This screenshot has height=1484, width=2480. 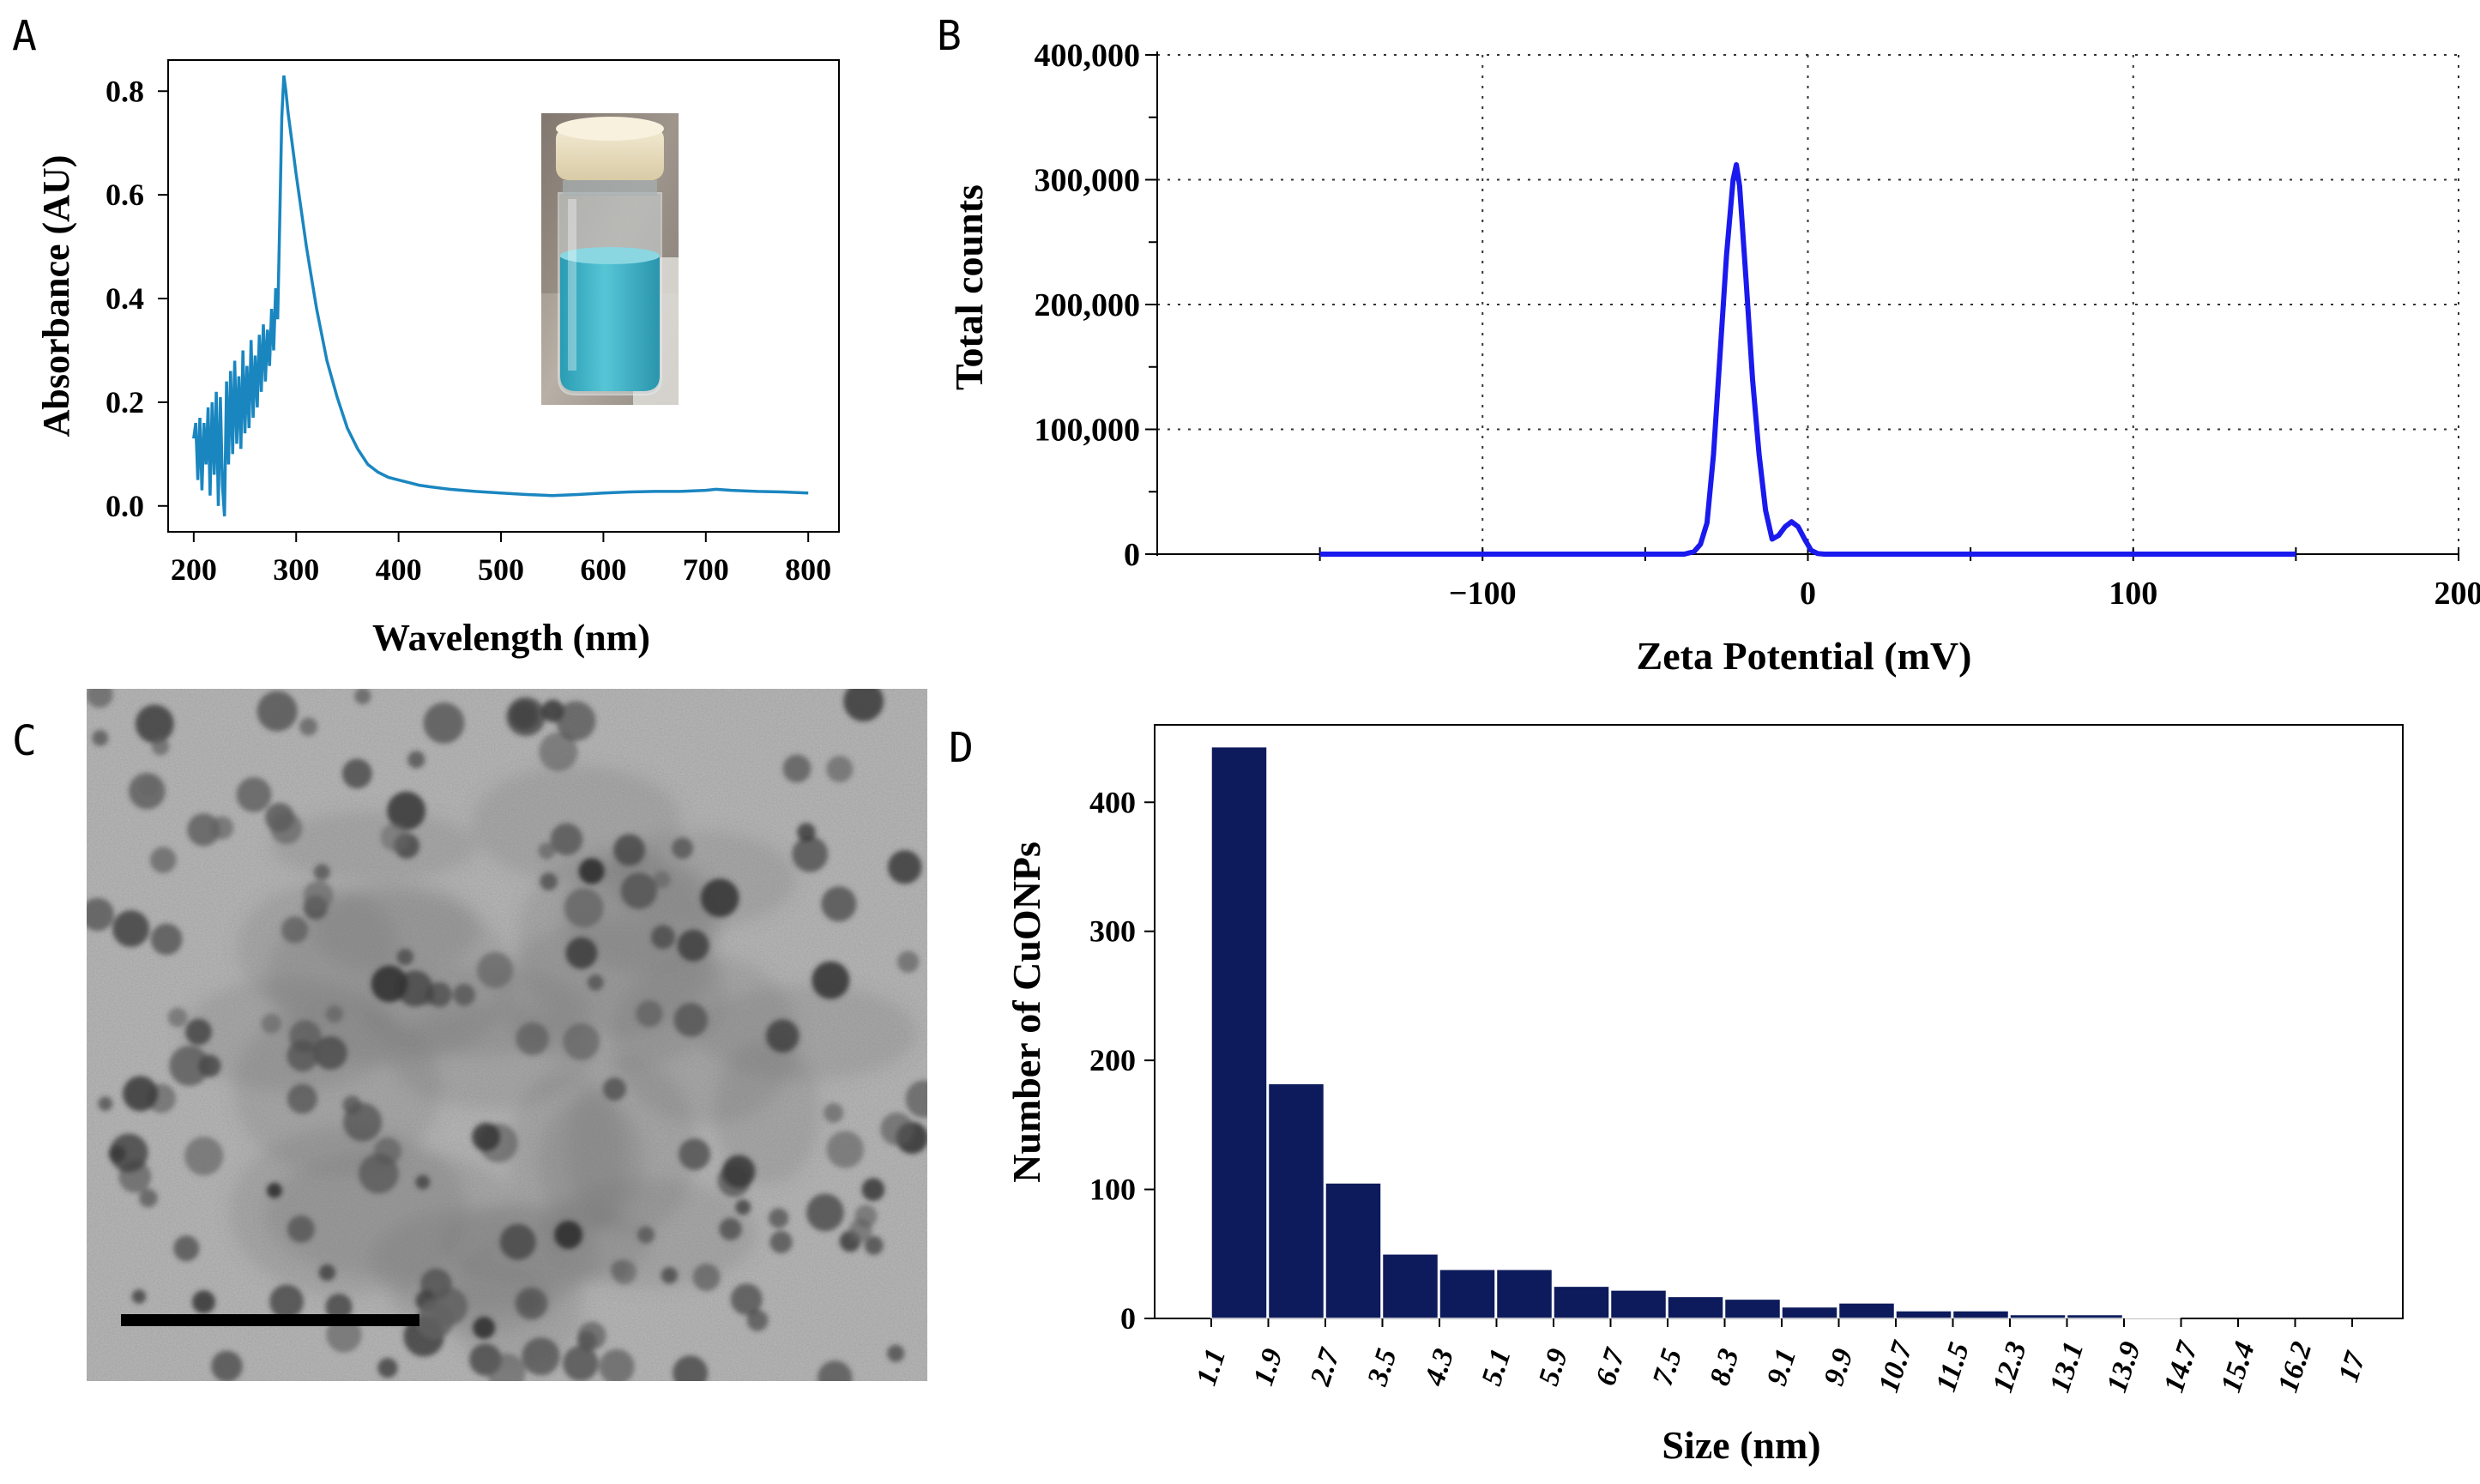 What do you see at coordinates (1611, 1366) in the screenshot?
I see `histogram-x-tick-label: 6.7` at bounding box center [1611, 1366].